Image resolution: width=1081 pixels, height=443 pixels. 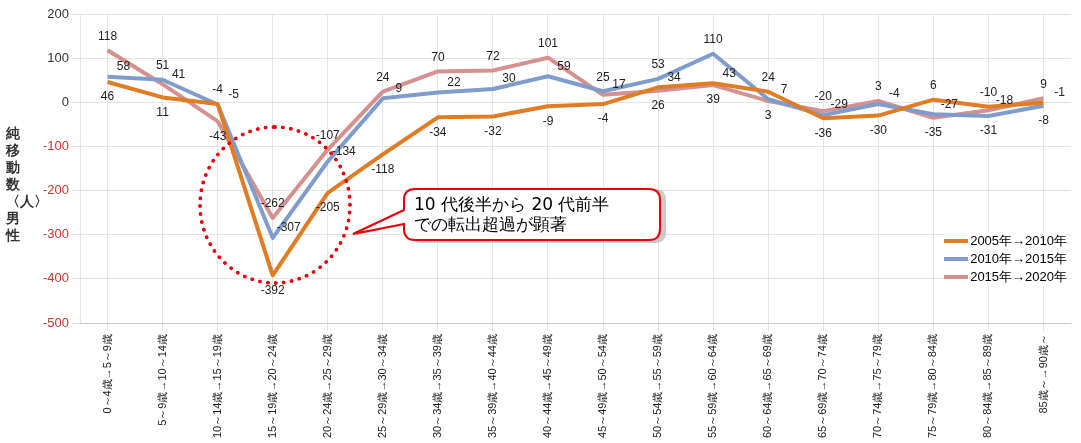 What do you see at coordinates (823, 96) in the screenshot?
I see `data-label: -20` at bounding box center [823, 96].